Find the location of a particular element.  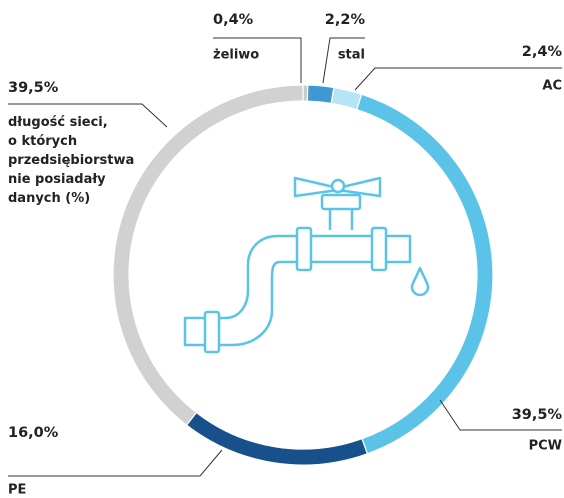

category-label: stal is located at coordinates (351, 55).